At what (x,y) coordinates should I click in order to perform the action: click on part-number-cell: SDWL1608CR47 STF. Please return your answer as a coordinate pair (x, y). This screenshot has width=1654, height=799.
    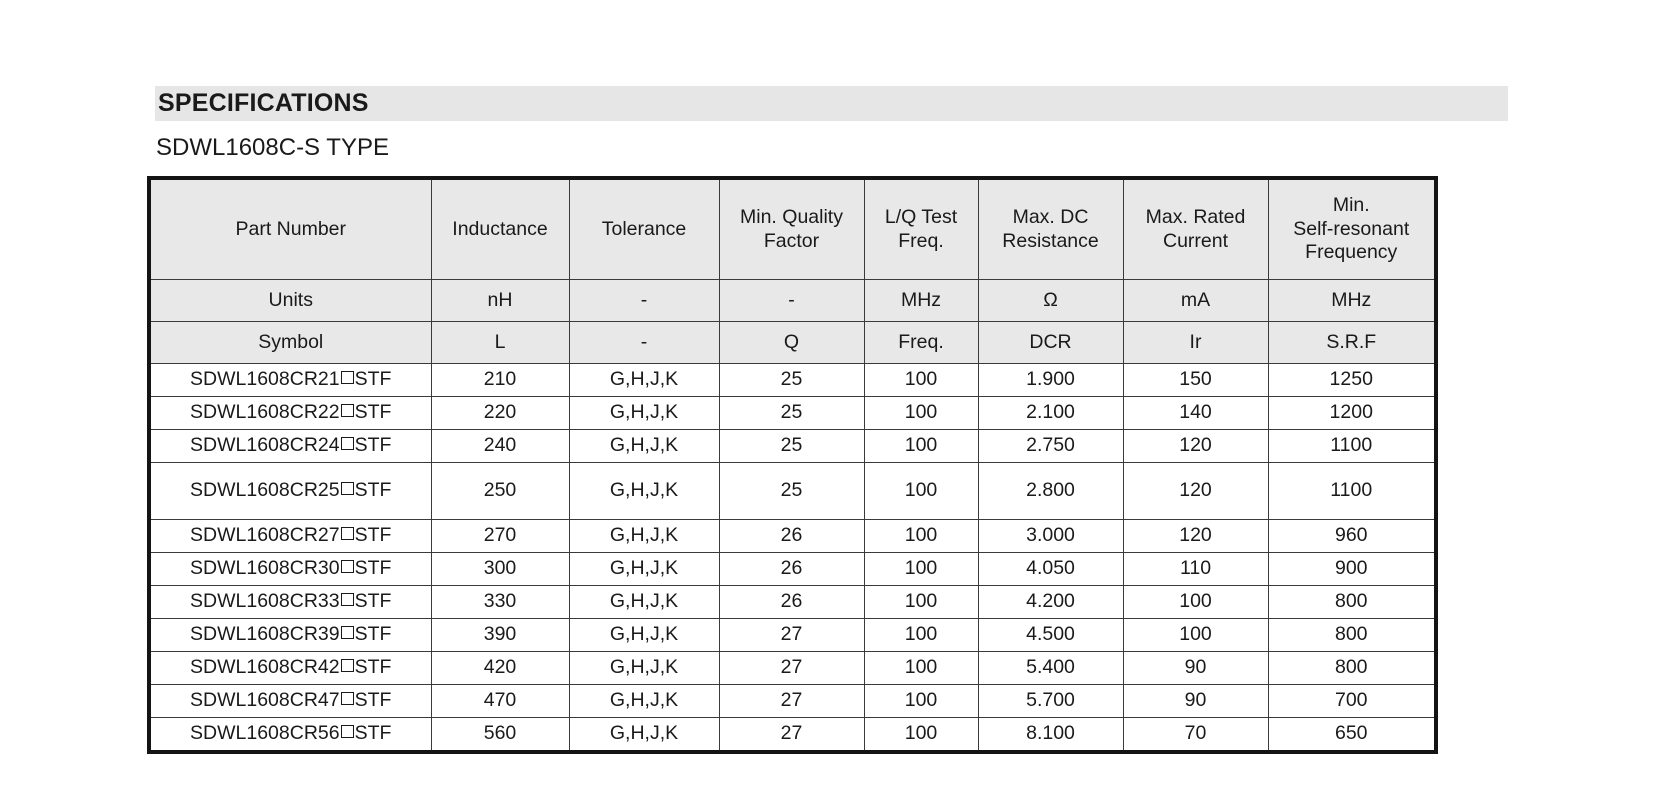
    Looking at the image, I should click on (290, 701).